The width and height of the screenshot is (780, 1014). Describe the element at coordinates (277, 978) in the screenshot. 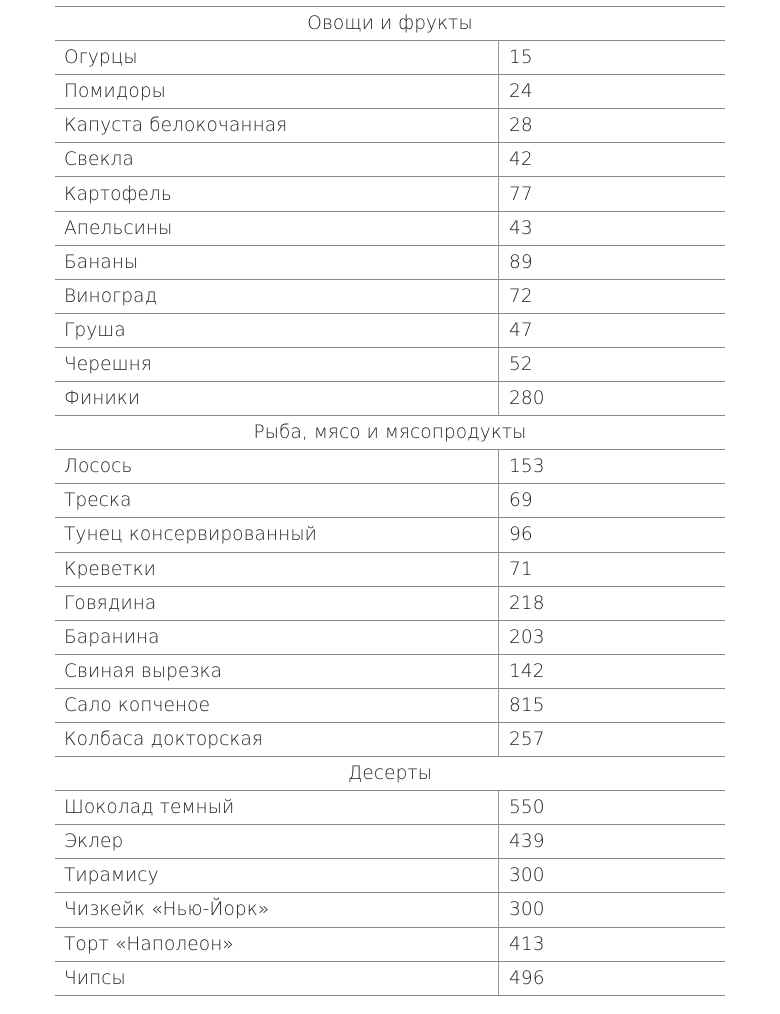

I see `product-name: Чипсы` at that location.